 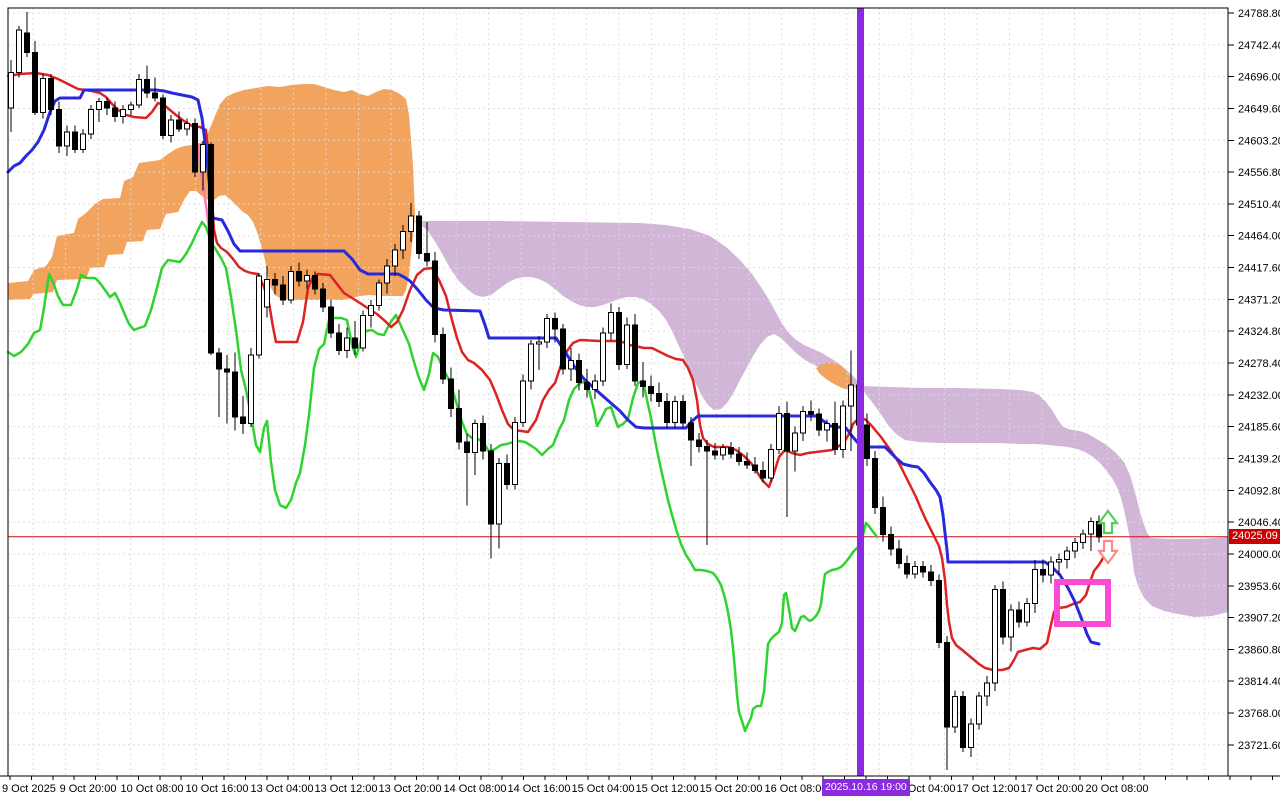 I want to click on highlight-rectangle, so click(x=1082, y=603).